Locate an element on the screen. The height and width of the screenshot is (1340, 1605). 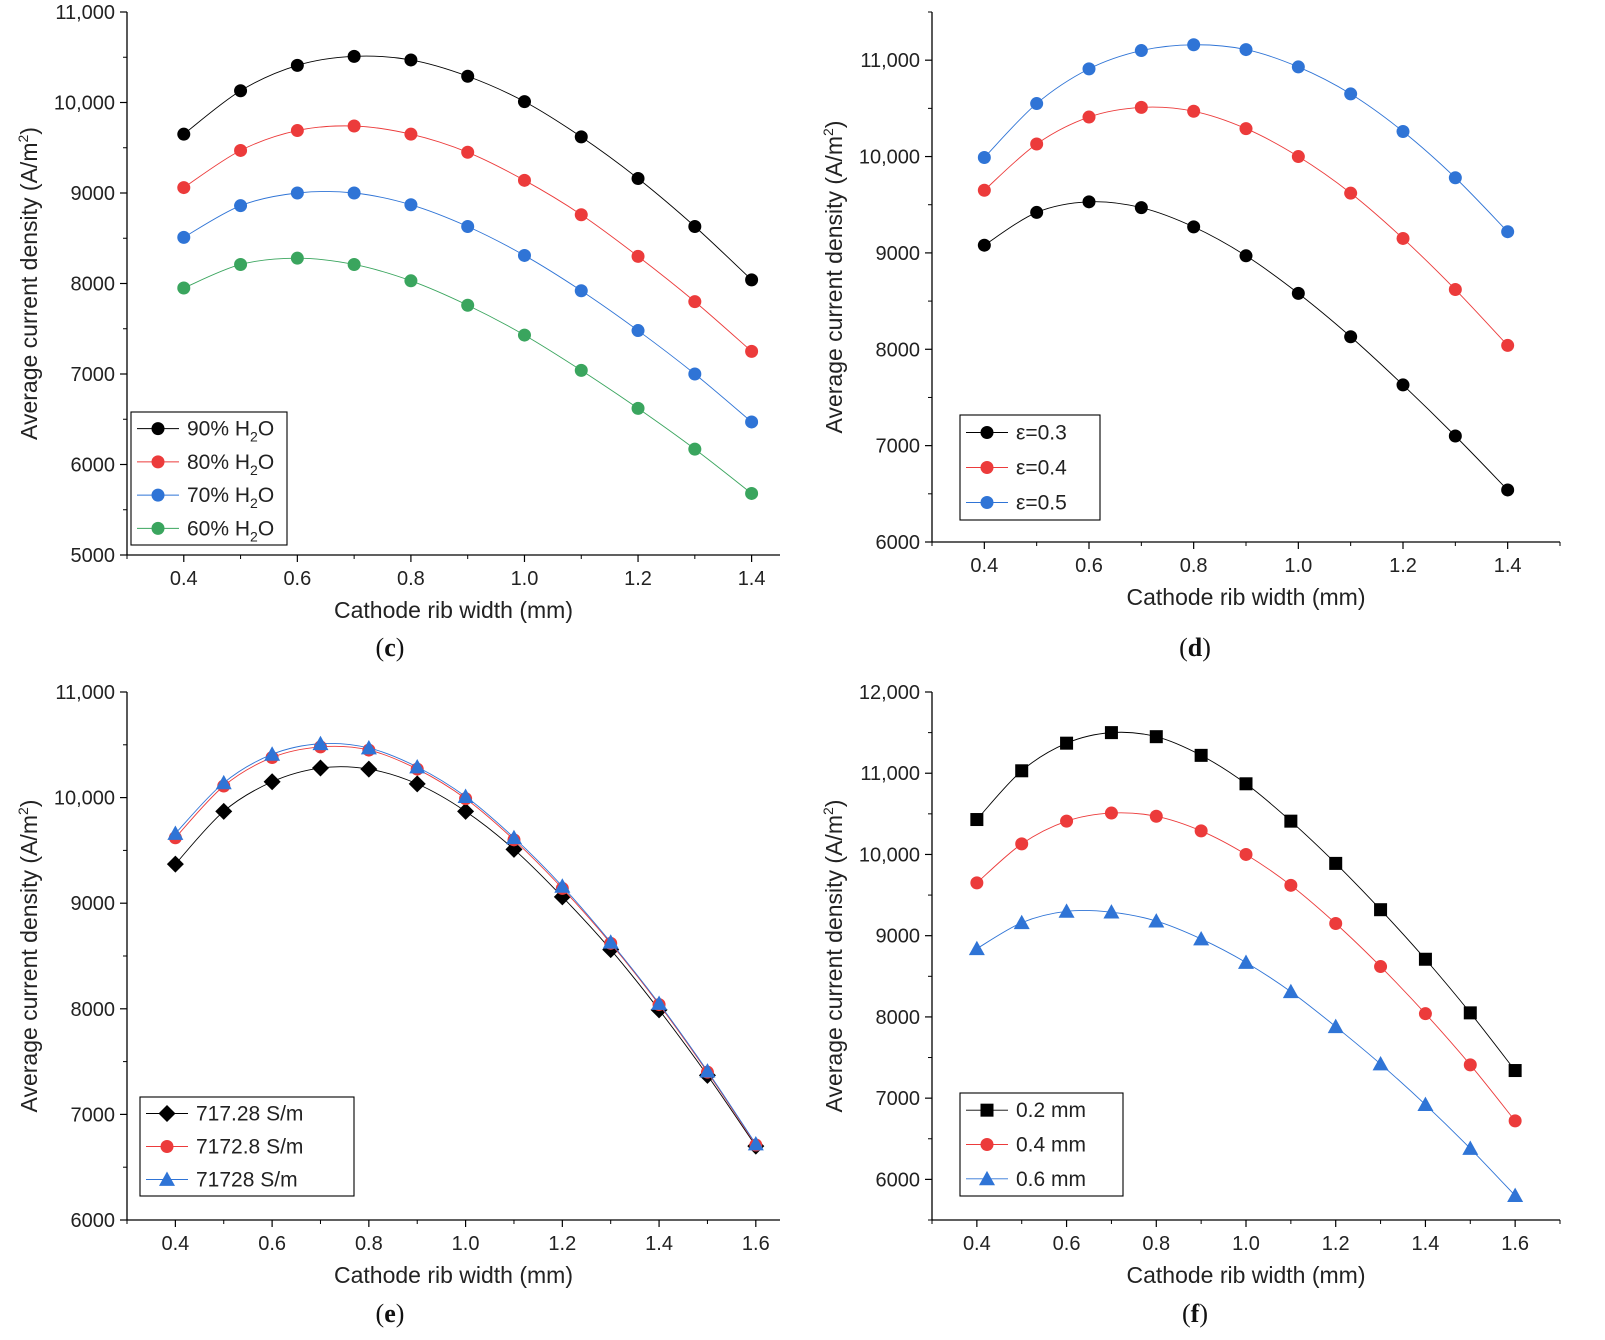
legend-label: 717.28 S/m is located at coordinates (249, 1114).